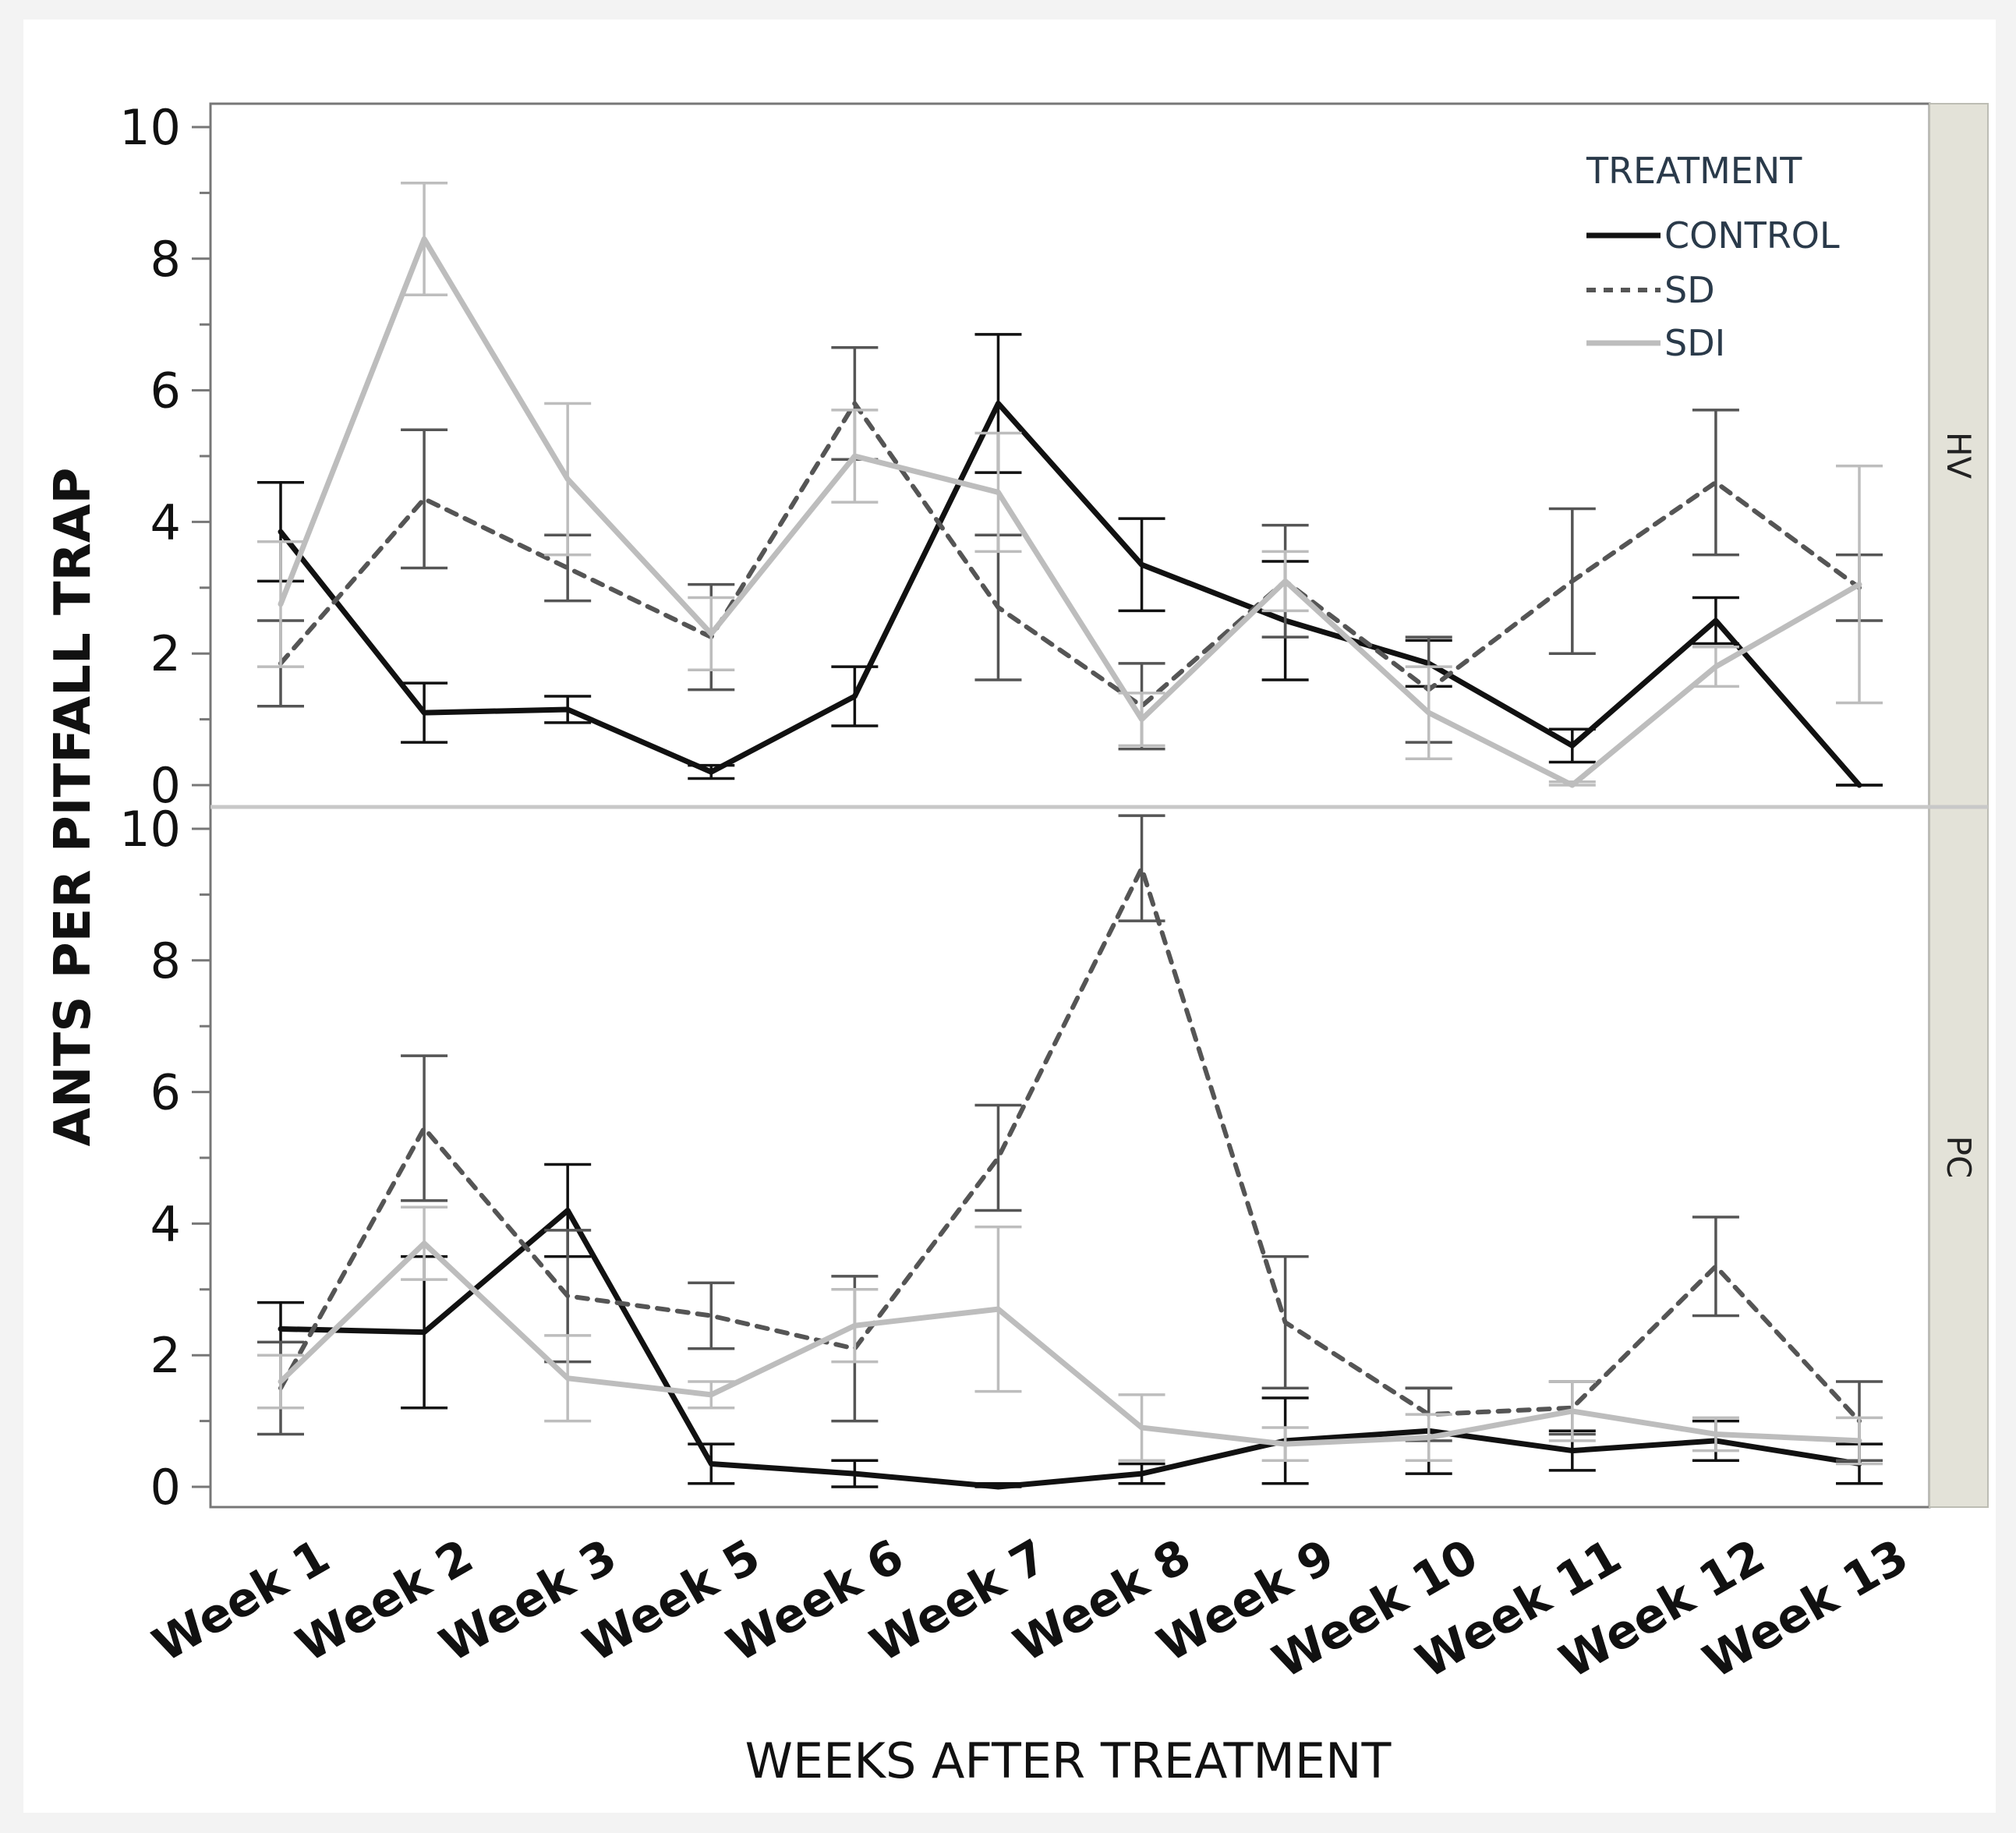  I want to click on panel-hv-label: HV, so click(1959, 455).